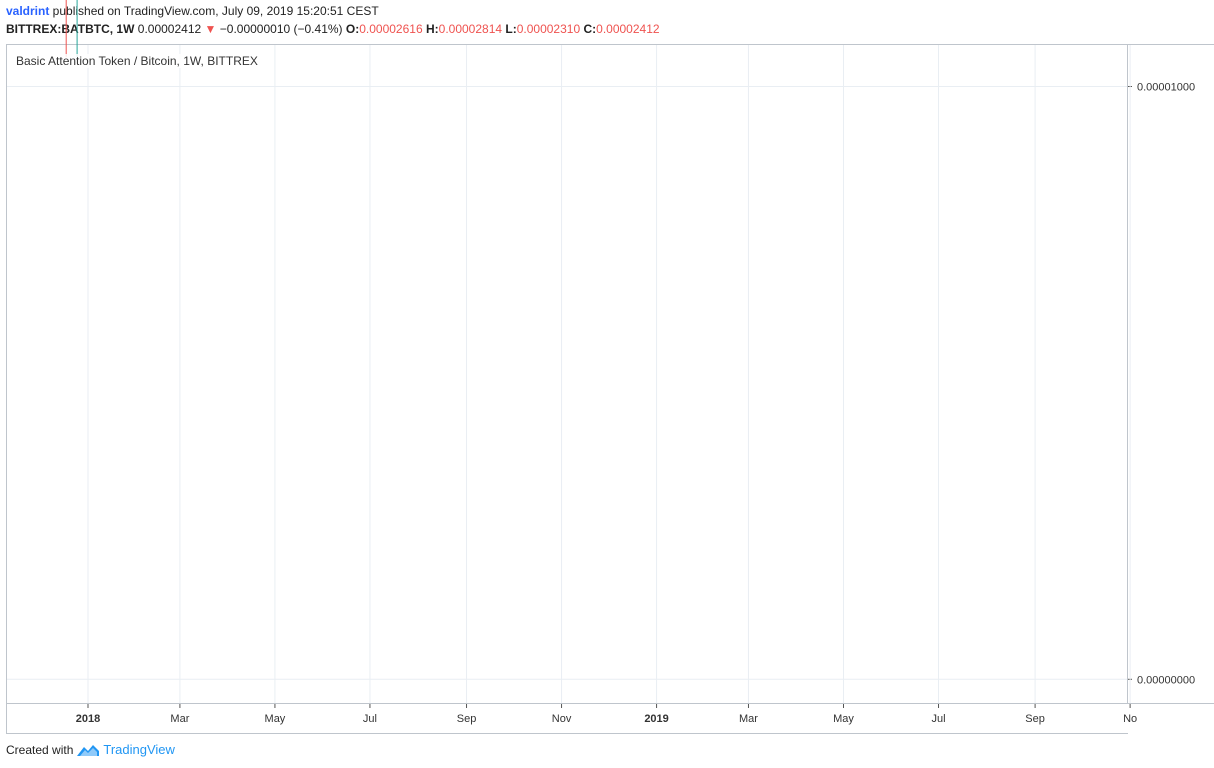  Describe the element at coordinates (1130, 719) in the screenshot. I see `time-tick-label: No` at that location.